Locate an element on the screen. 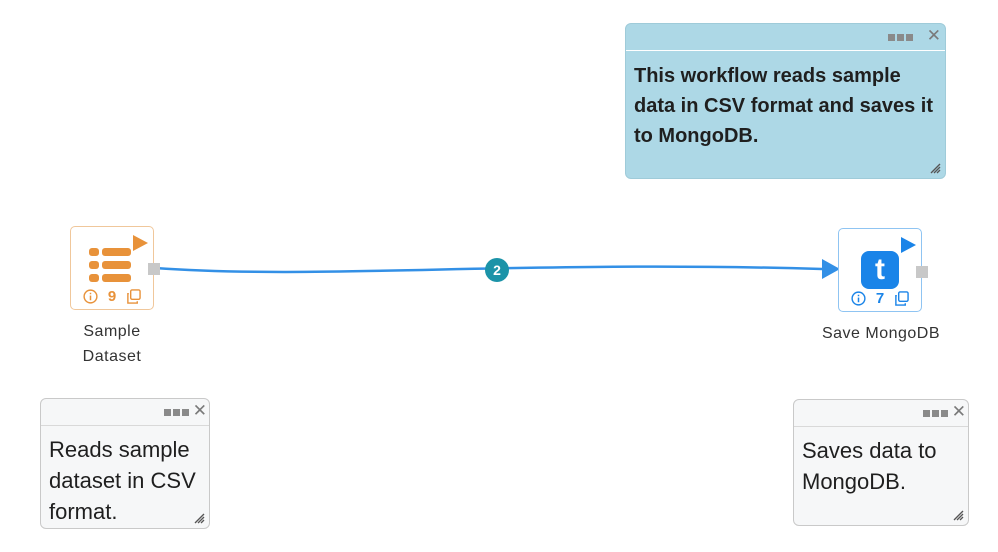  node-count: 7 is located at coordinates (880, 298).